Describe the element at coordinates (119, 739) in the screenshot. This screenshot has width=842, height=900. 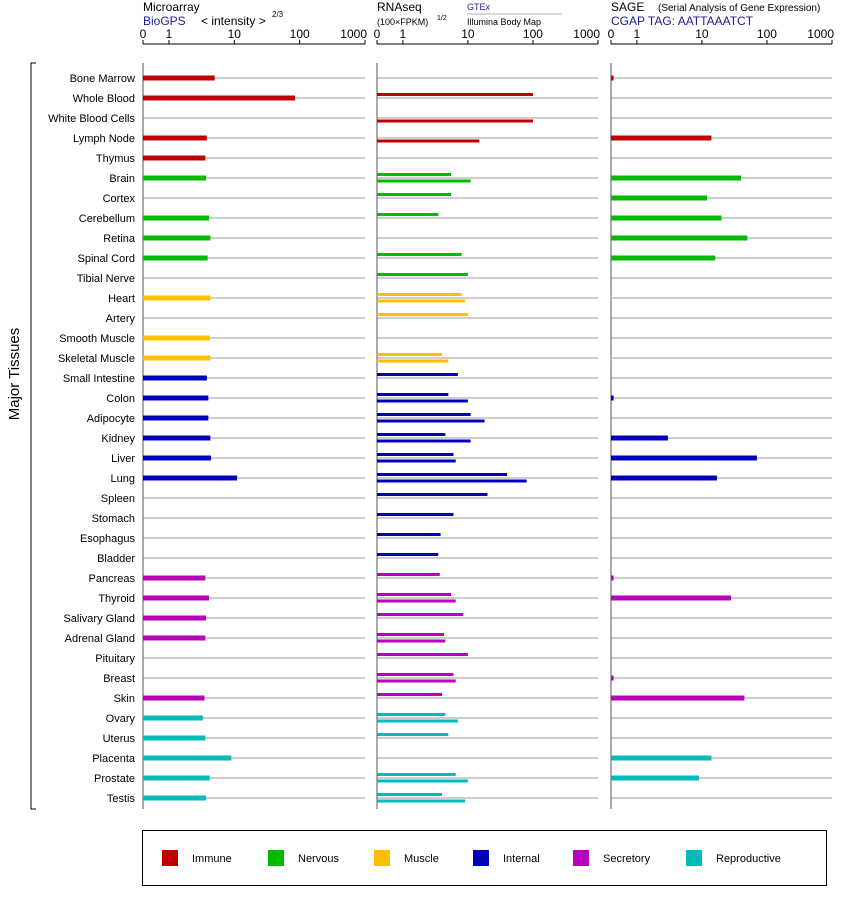
I see `tissue-label: Uterus` at that location.